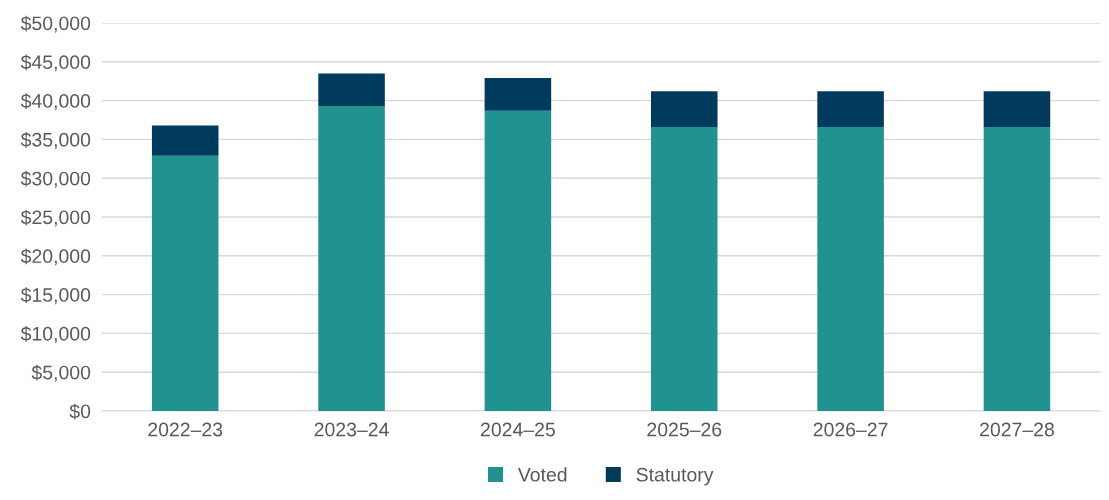  Describe the element at coordinates (55, 257) in the screenshot. I see `y-tick-label: $20,000` at that location.